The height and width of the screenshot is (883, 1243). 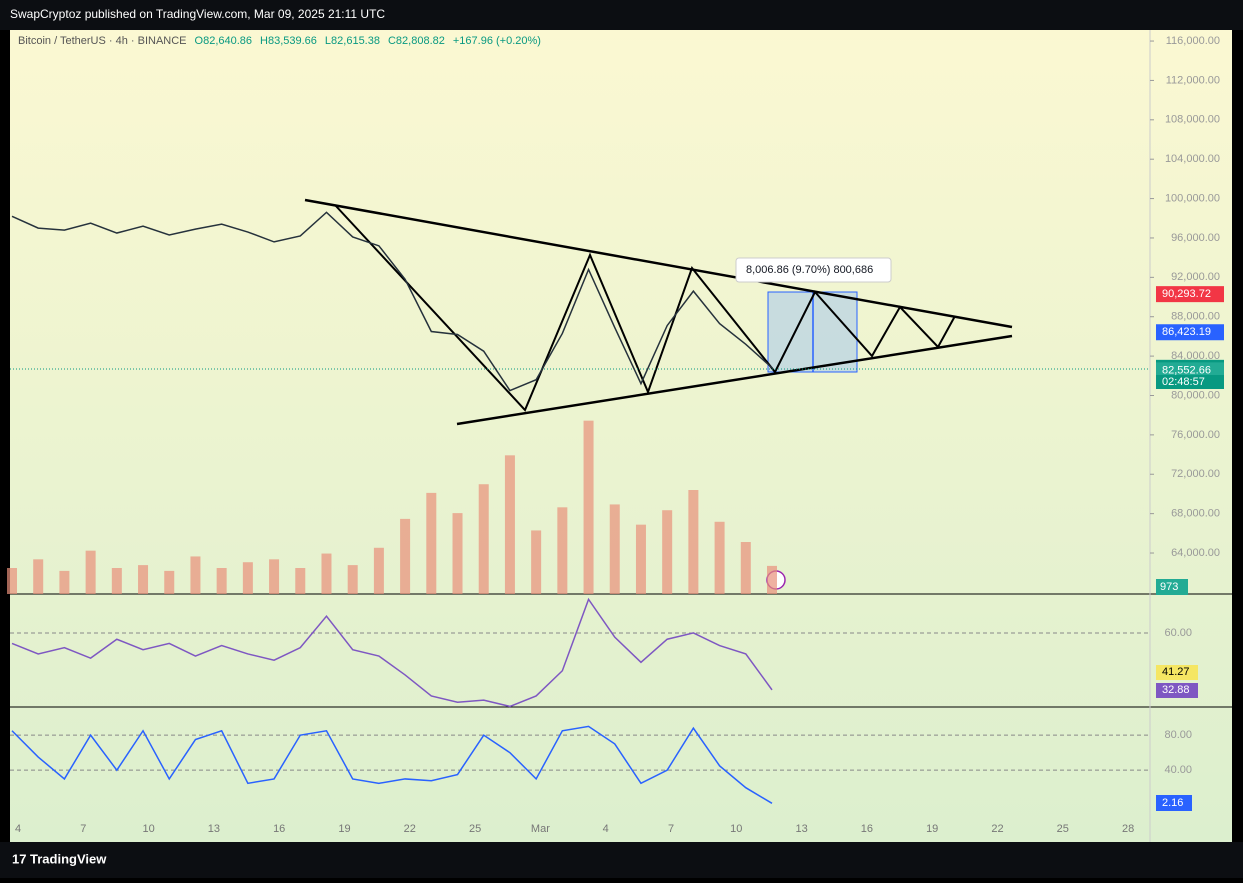 What do you see at coordinates (1128, 829) in the screenshot?
I see `x-tick-label: 28` at bounding box center [1128, 829].